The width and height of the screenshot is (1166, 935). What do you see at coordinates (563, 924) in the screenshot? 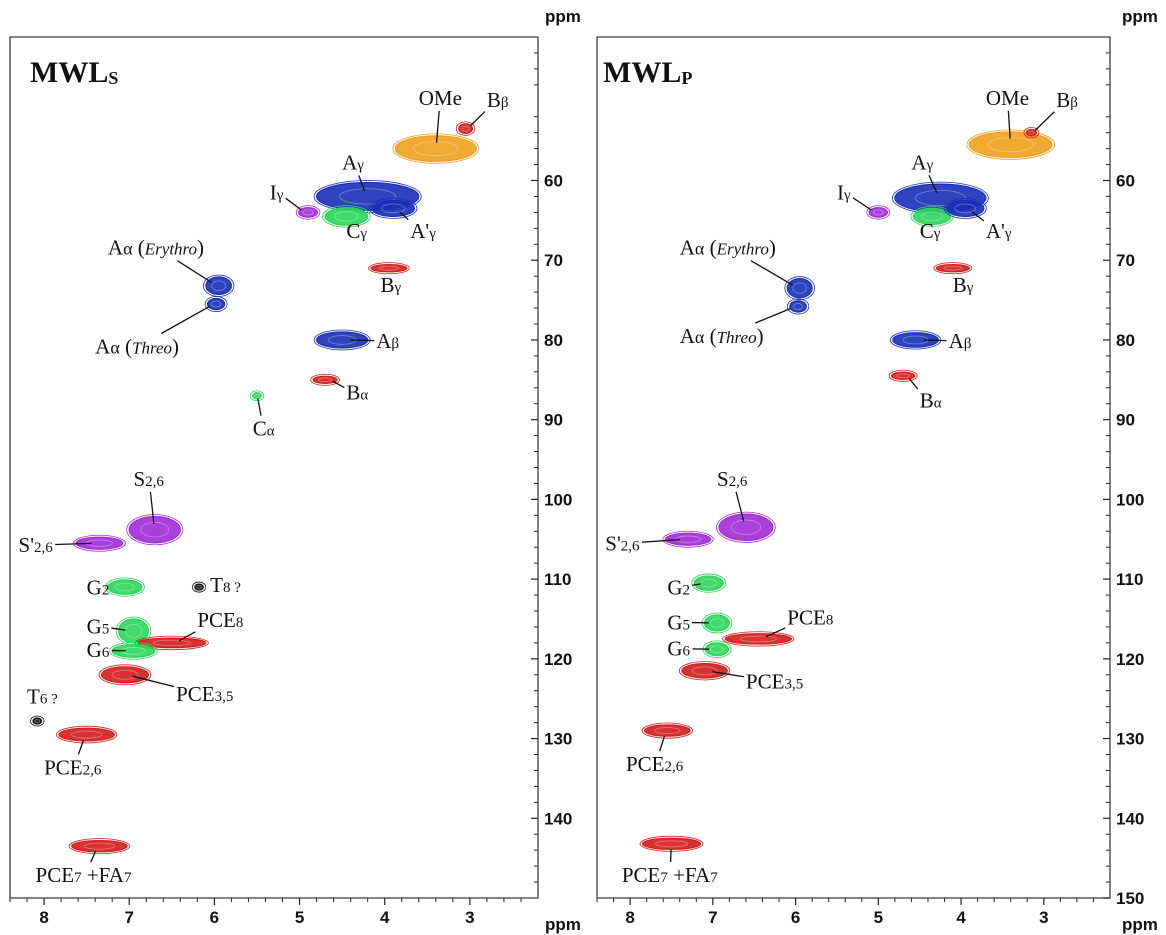
I see `x-axis-label: ppm` at bounding box center [563, 924].